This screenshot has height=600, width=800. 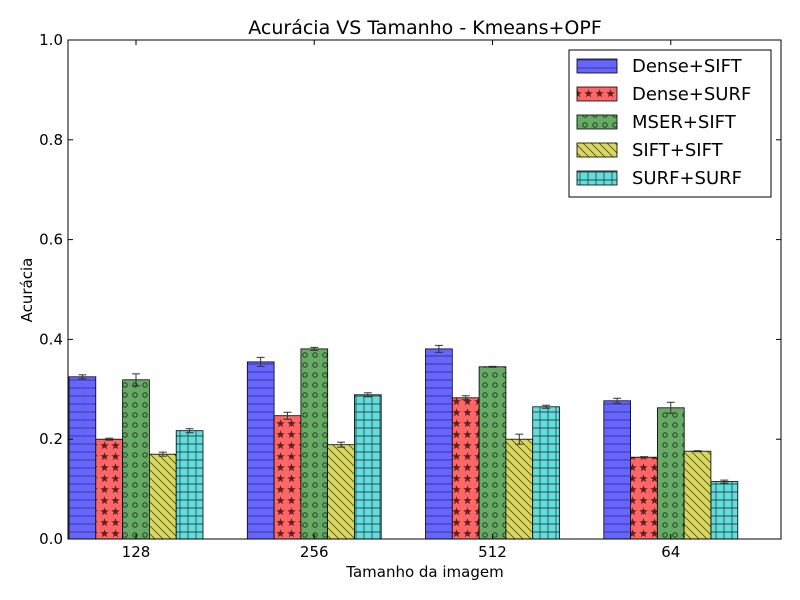 What do you see at coordinates (424, 572) in the screenshot?
I see `x-axis-label: Tamanho da imagem` at bounding box center [424, 572].